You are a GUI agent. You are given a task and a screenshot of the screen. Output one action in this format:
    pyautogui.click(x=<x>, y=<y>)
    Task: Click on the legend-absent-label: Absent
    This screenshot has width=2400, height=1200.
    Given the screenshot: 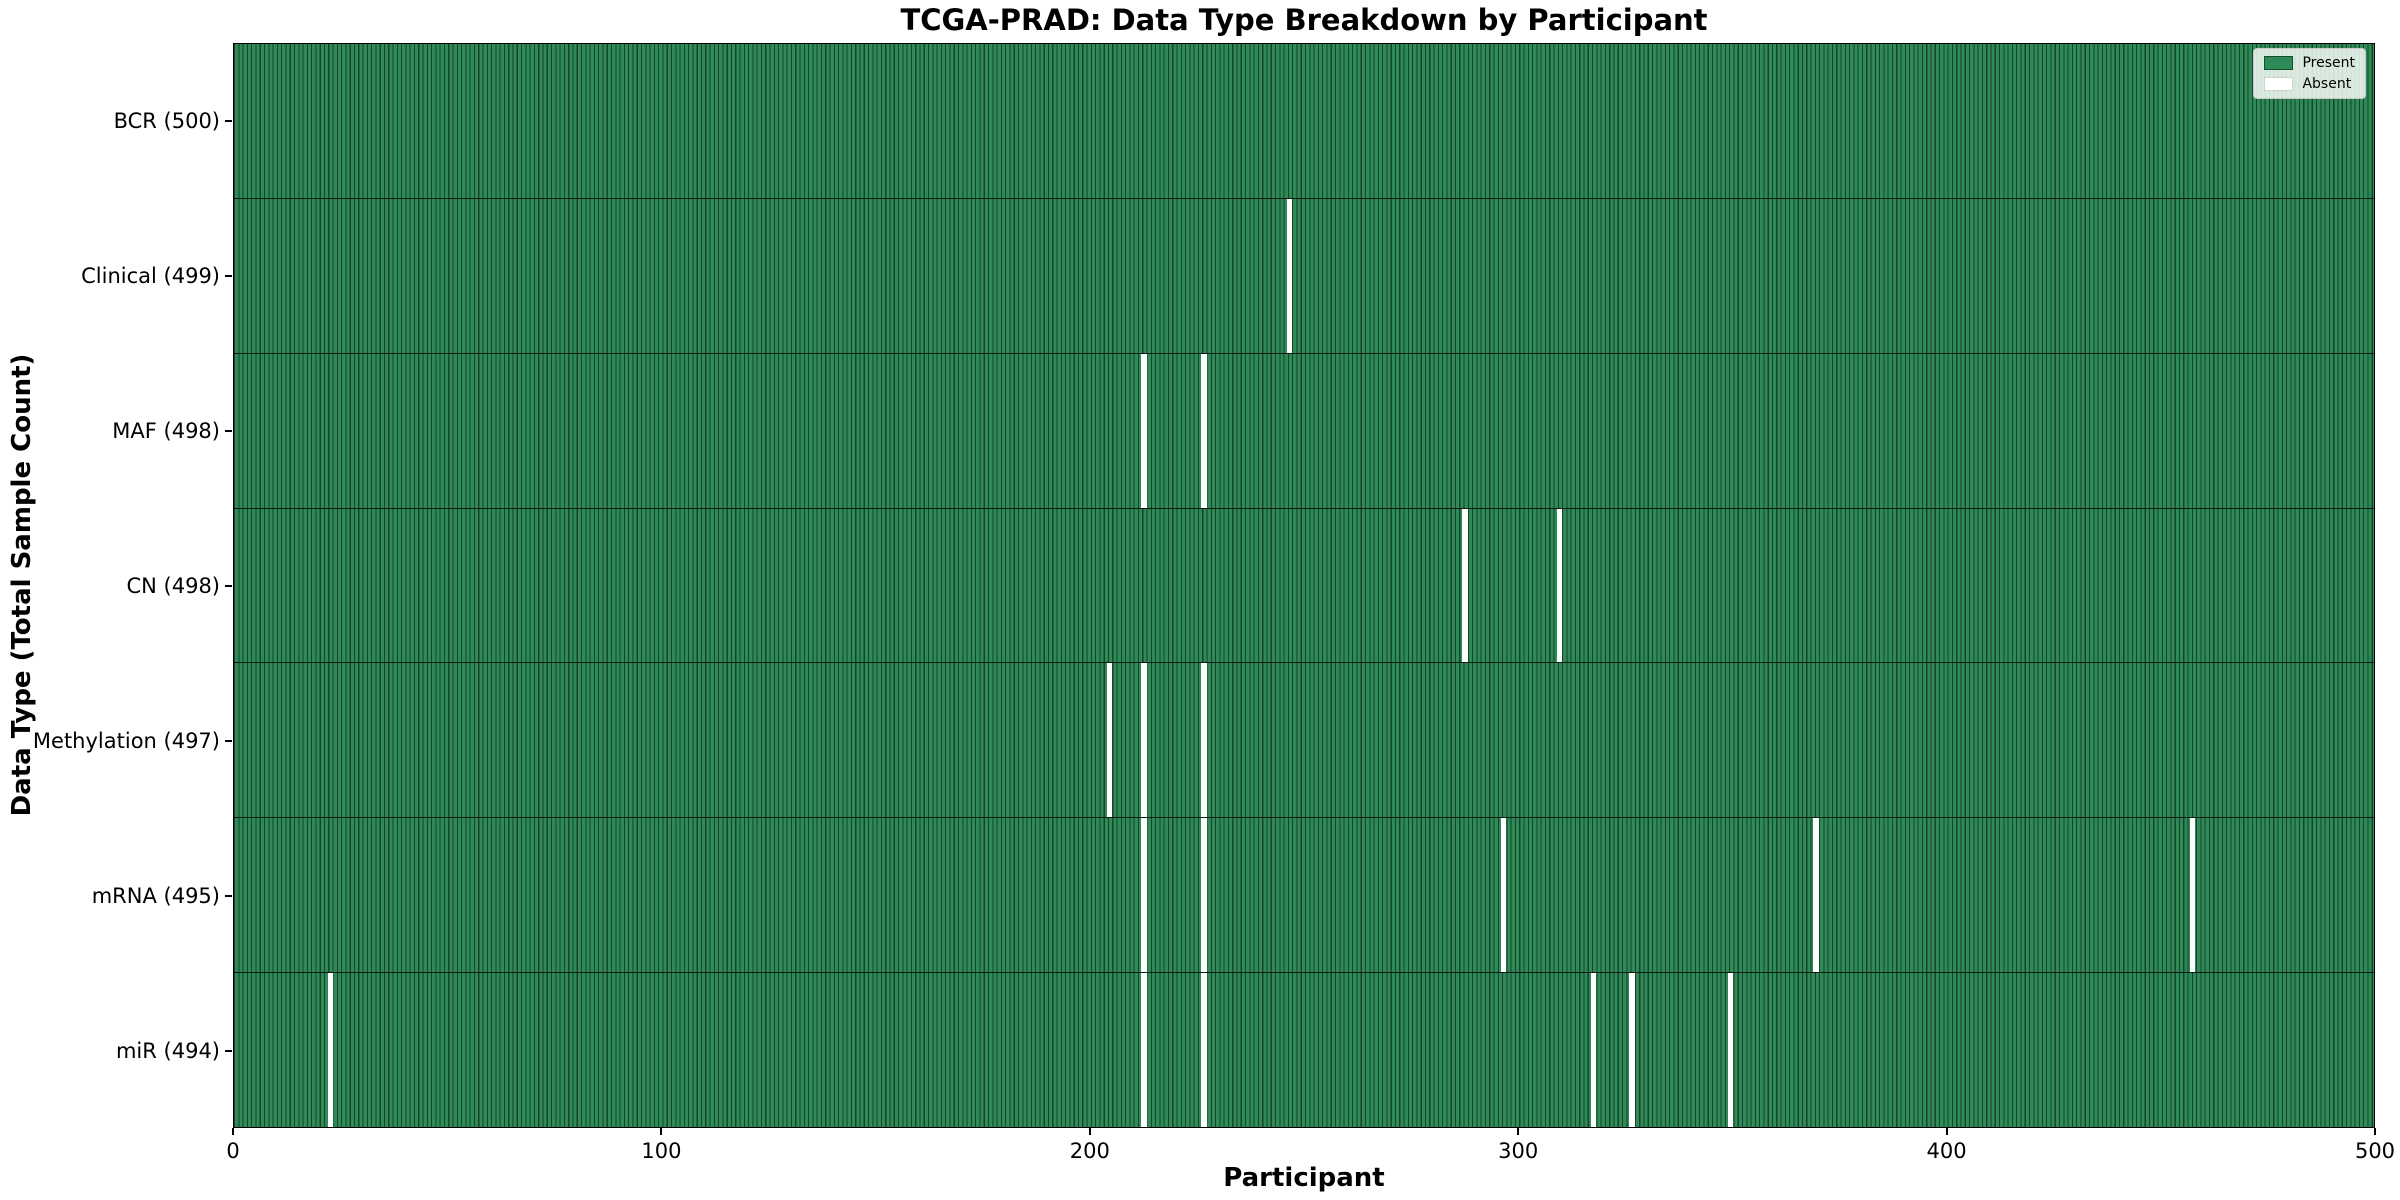 What is the action you would take?
    pyautogui.click(x=2327, y=84)
    